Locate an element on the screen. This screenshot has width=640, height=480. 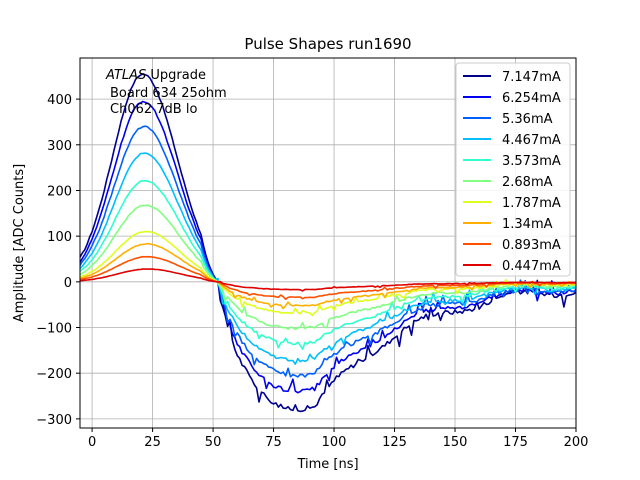
y-axis-ticks: −300 −200 −100 0 100 200 300 400 is located at coordinates (58, 260).